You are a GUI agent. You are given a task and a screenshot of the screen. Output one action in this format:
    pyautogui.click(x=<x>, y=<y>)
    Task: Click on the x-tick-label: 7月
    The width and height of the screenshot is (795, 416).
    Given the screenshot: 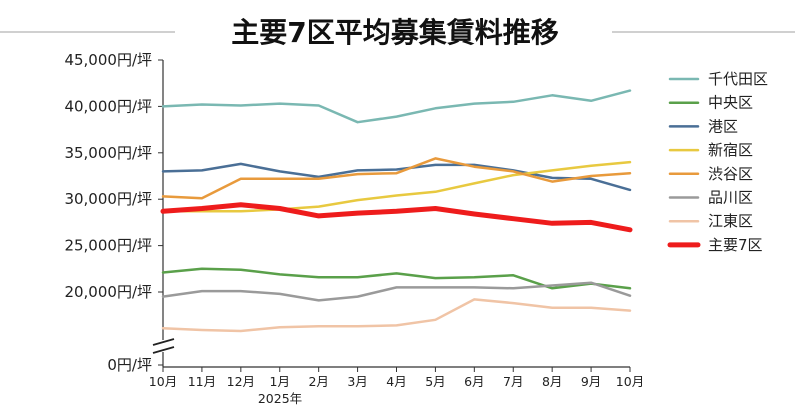 What is the action you would take?
    pyautogui.click(x=513, y=381)
    